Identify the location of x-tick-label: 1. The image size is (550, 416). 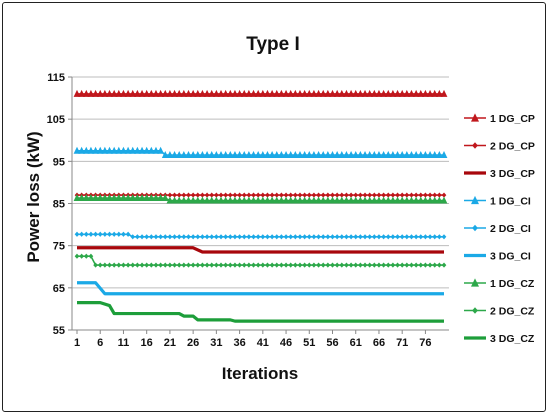
(77, 343).